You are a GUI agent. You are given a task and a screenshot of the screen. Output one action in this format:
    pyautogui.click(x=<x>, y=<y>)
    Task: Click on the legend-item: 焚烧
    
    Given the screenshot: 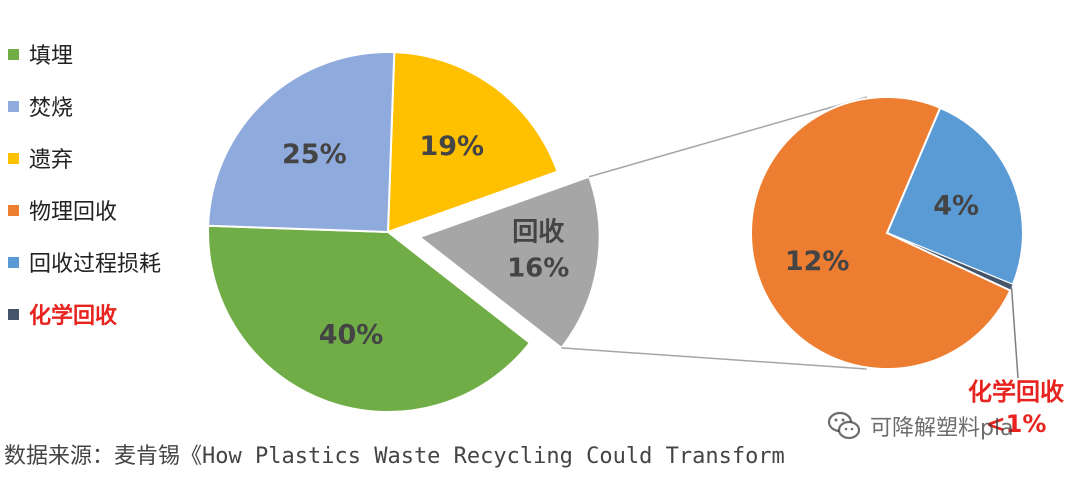 What is the action you would take?
    pyautogui.click(x=84, y=106)
    